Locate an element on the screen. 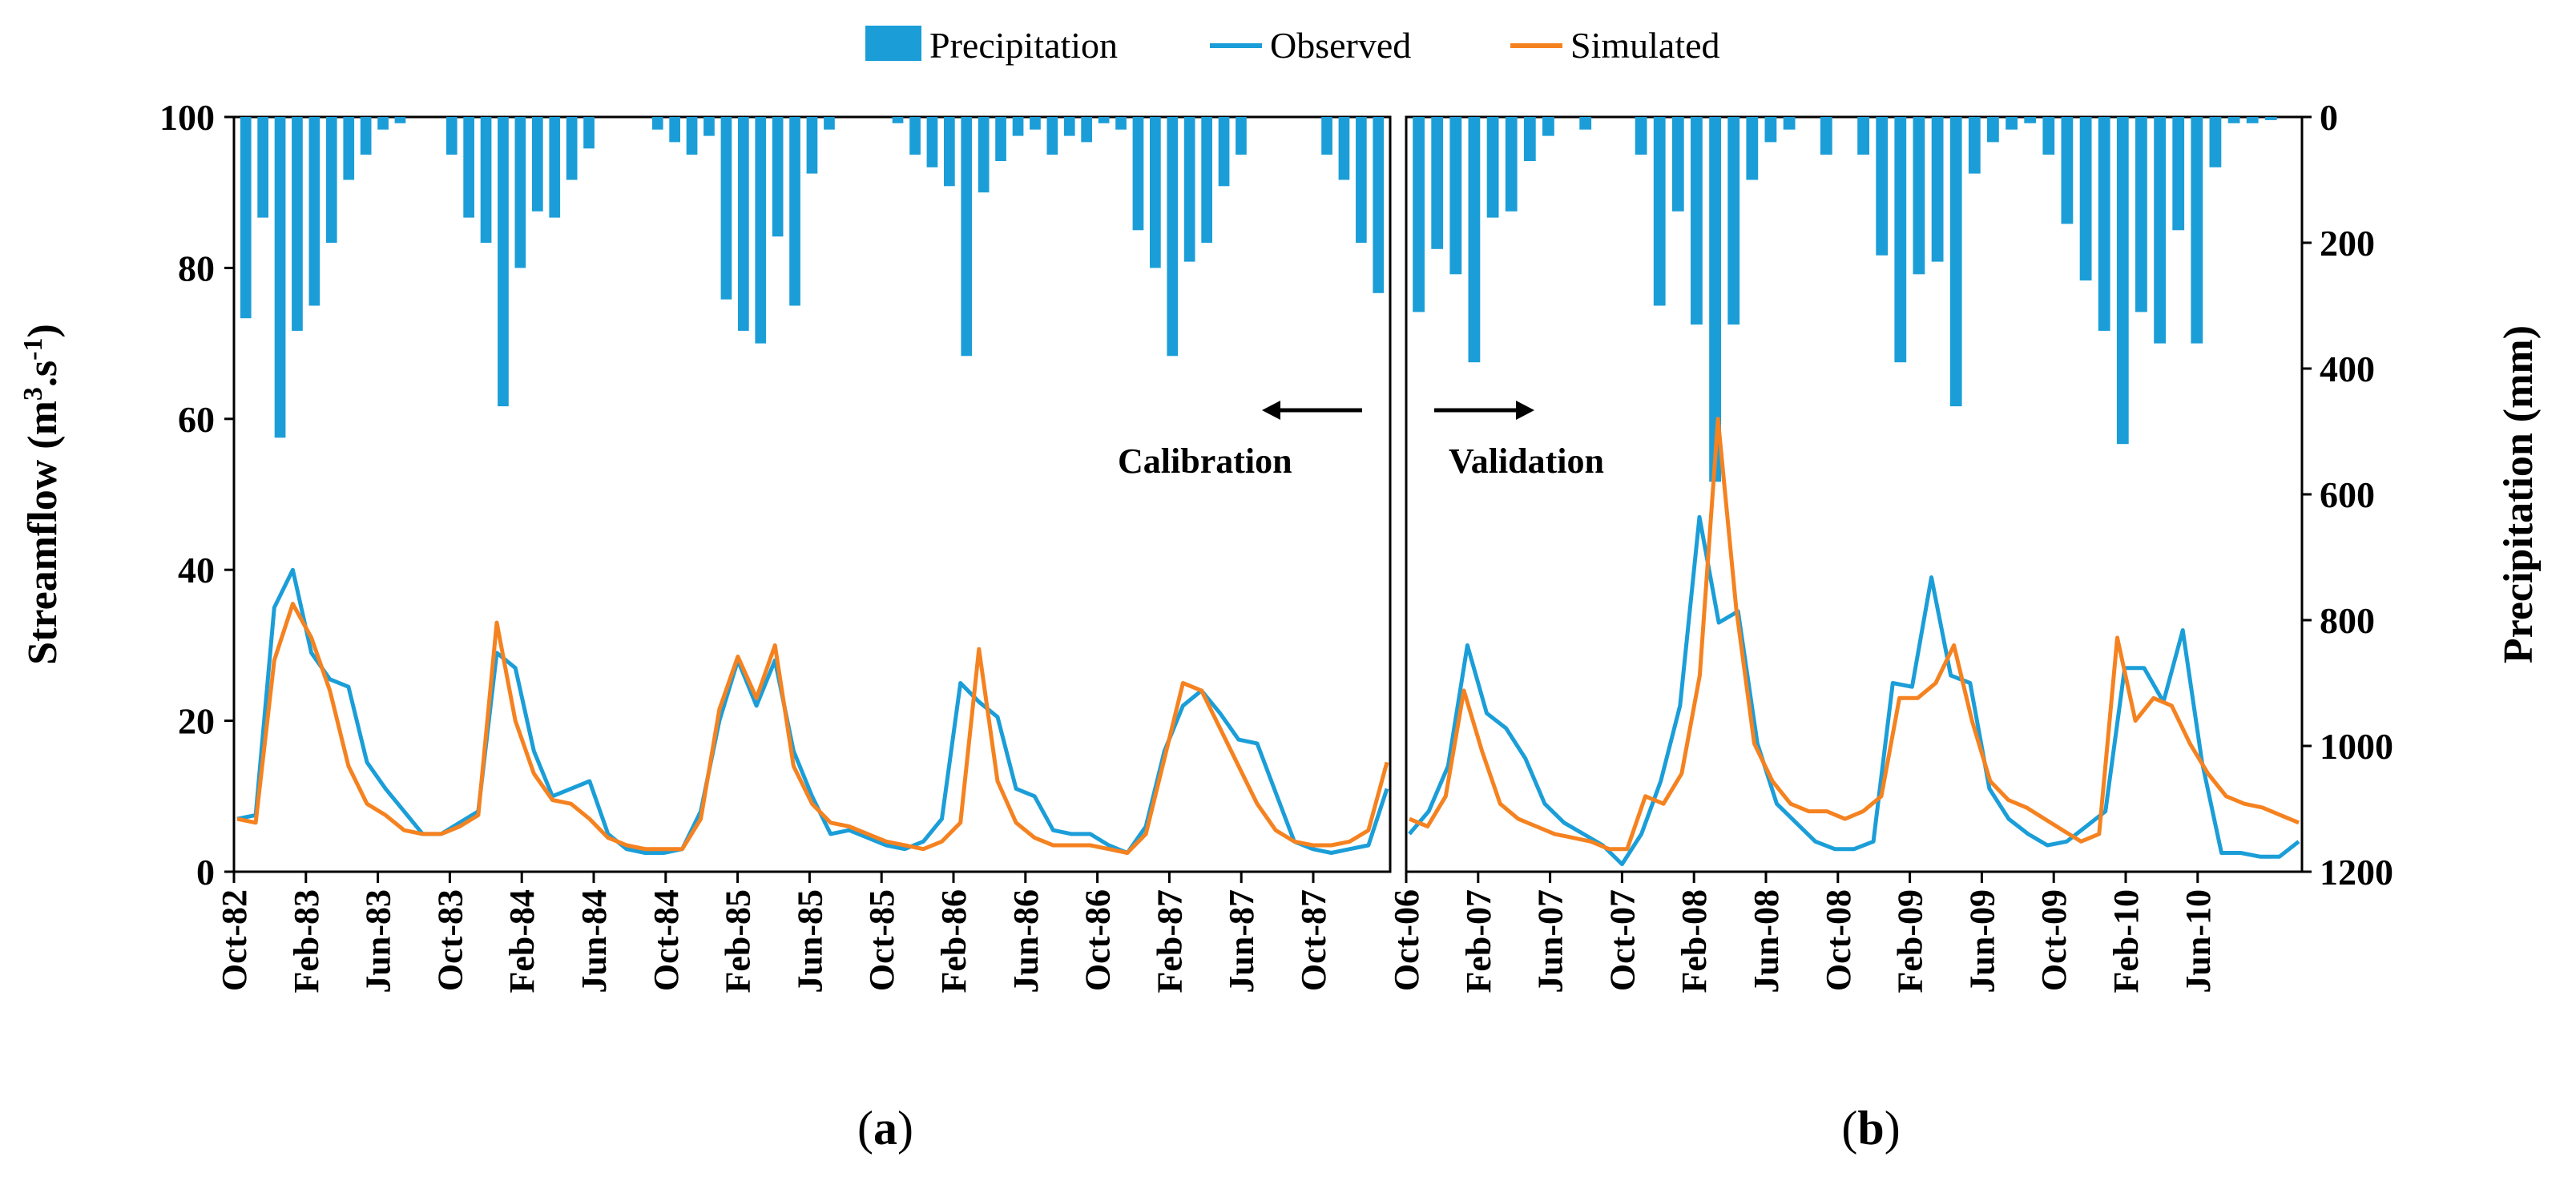 The width and height of the screenshot is (2576, 1189). x-tick-label: Feb-87 is located at coordinates (1169, 941).